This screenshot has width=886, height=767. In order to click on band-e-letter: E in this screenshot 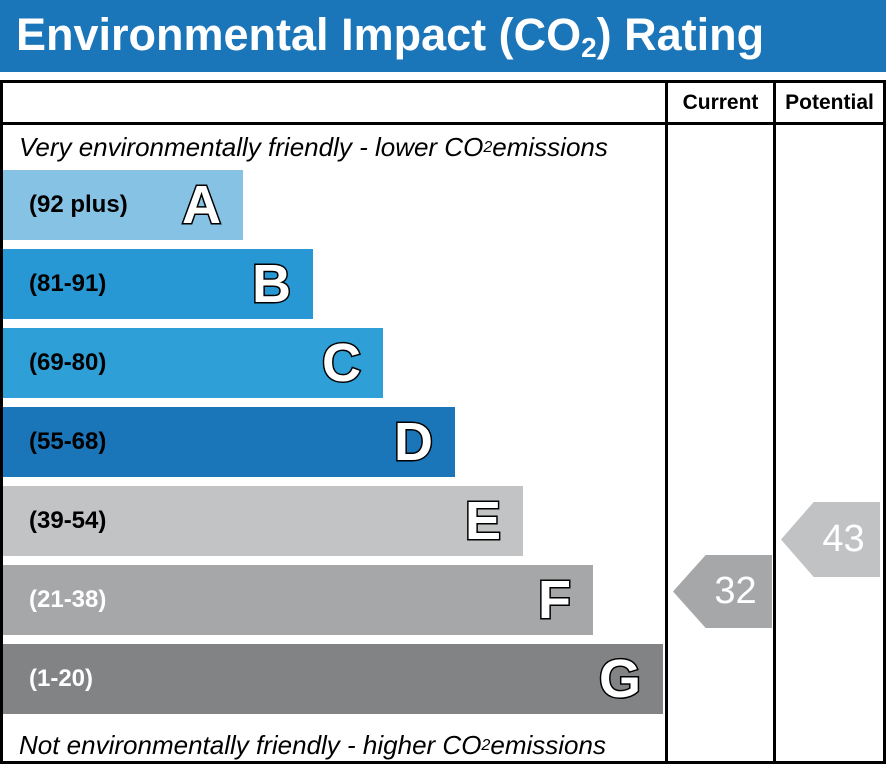, I will do `click(482, 521)`.